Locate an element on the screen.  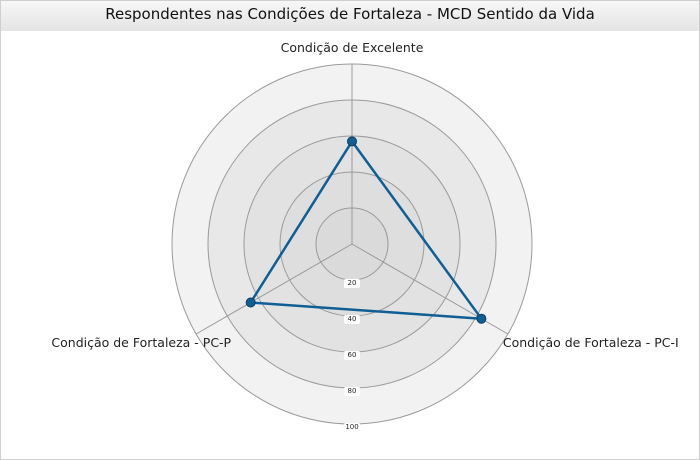
radial-tick-label: 20 is located at coordinates (352, 283).